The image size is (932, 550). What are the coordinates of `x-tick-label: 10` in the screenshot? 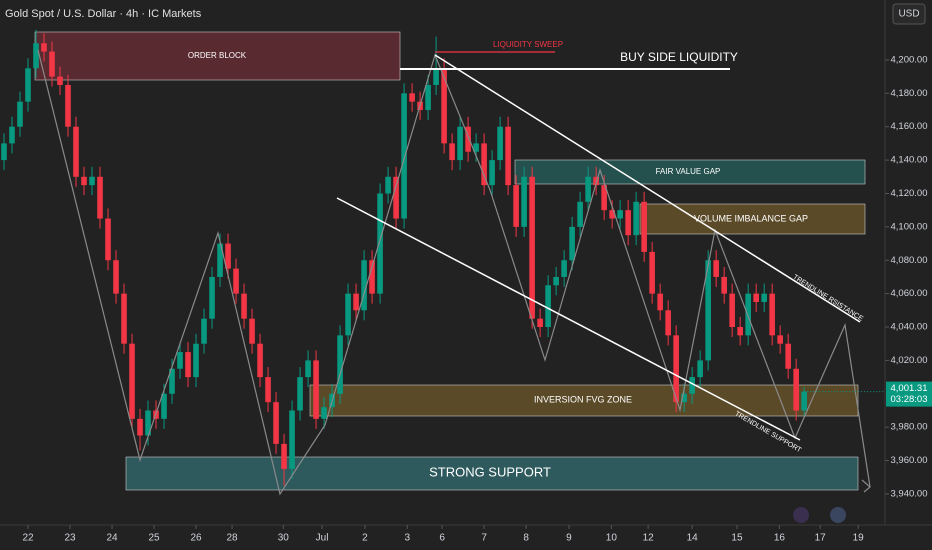 It's located at (612, 538).